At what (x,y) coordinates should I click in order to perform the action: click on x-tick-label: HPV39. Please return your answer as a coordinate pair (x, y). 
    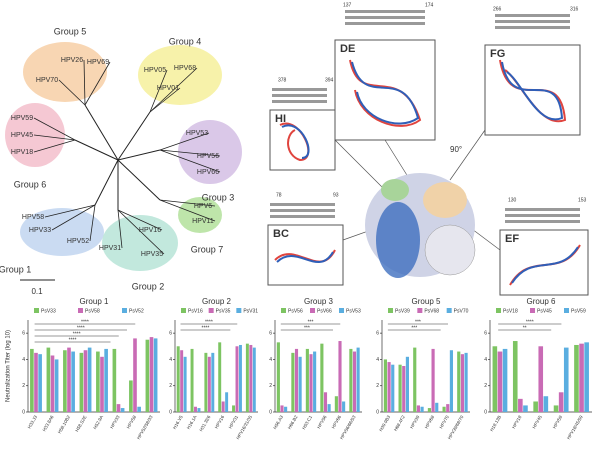
    Looking at the image, I should click on (415, 421).